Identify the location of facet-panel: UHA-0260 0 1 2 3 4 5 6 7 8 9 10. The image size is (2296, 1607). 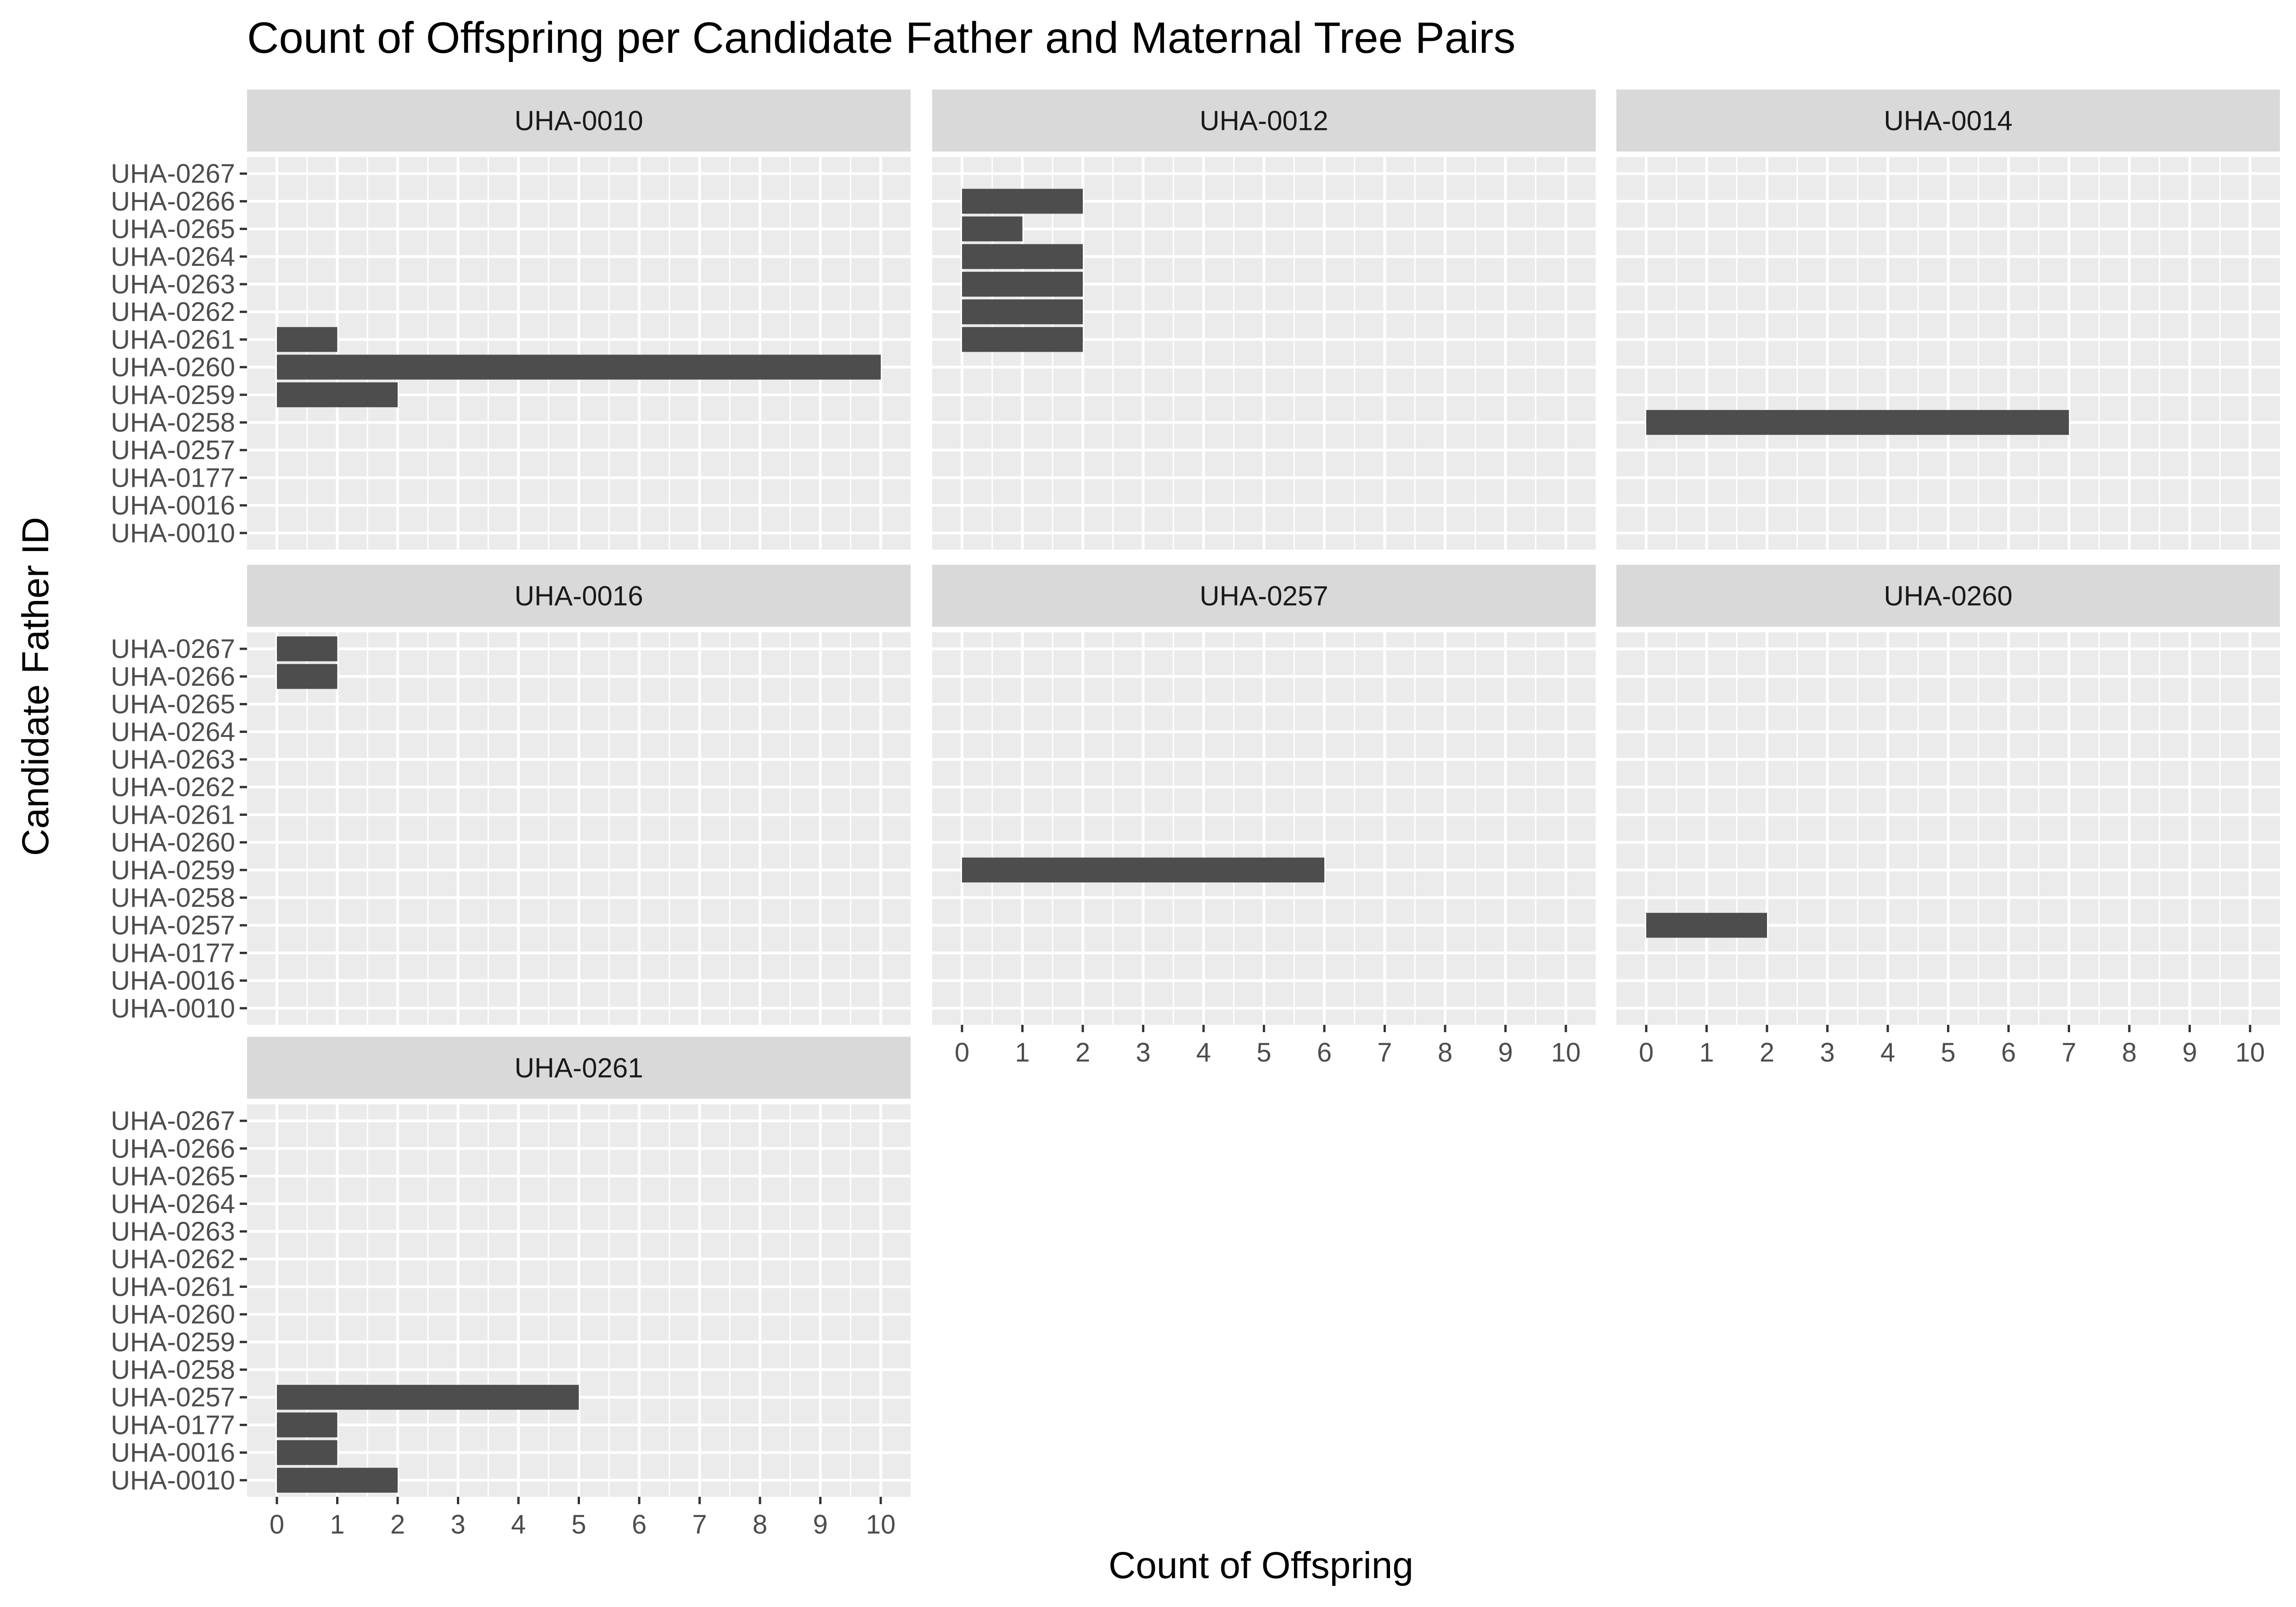
(1948, 816).